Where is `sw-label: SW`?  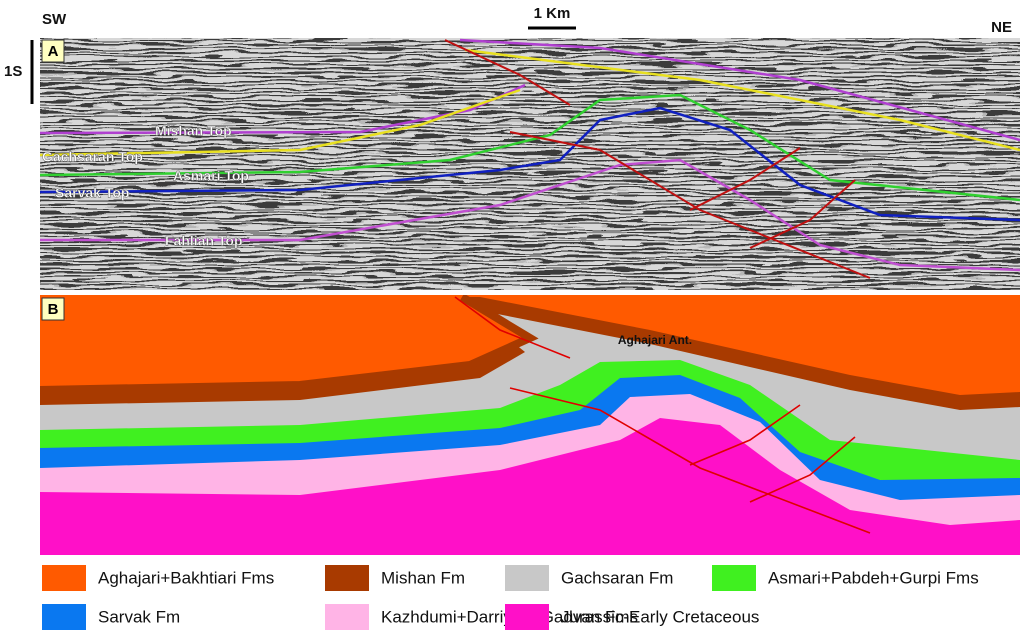
sw-label: SW is located at coordinates (54, 19).